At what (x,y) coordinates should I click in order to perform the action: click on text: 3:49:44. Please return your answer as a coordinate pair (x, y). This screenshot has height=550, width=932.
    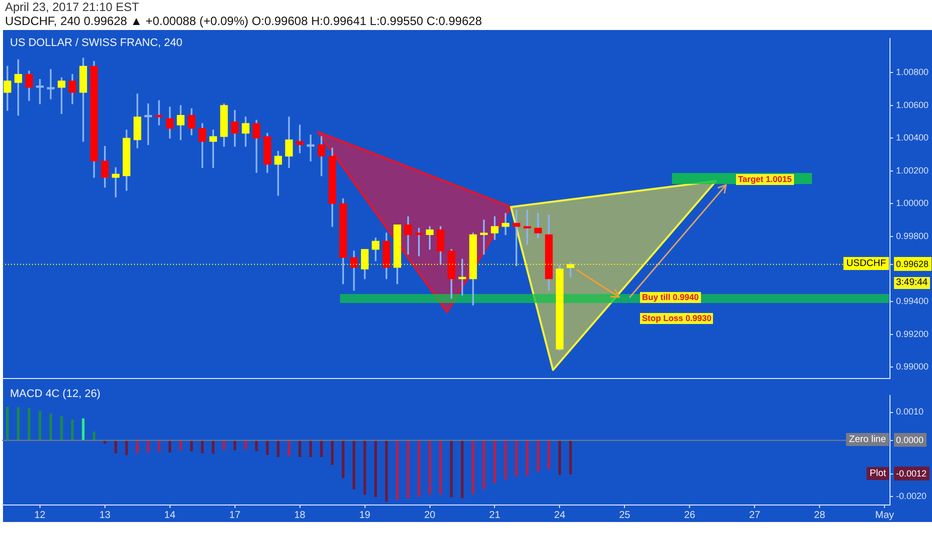
    Looking at the image, I should click on (912, 283).